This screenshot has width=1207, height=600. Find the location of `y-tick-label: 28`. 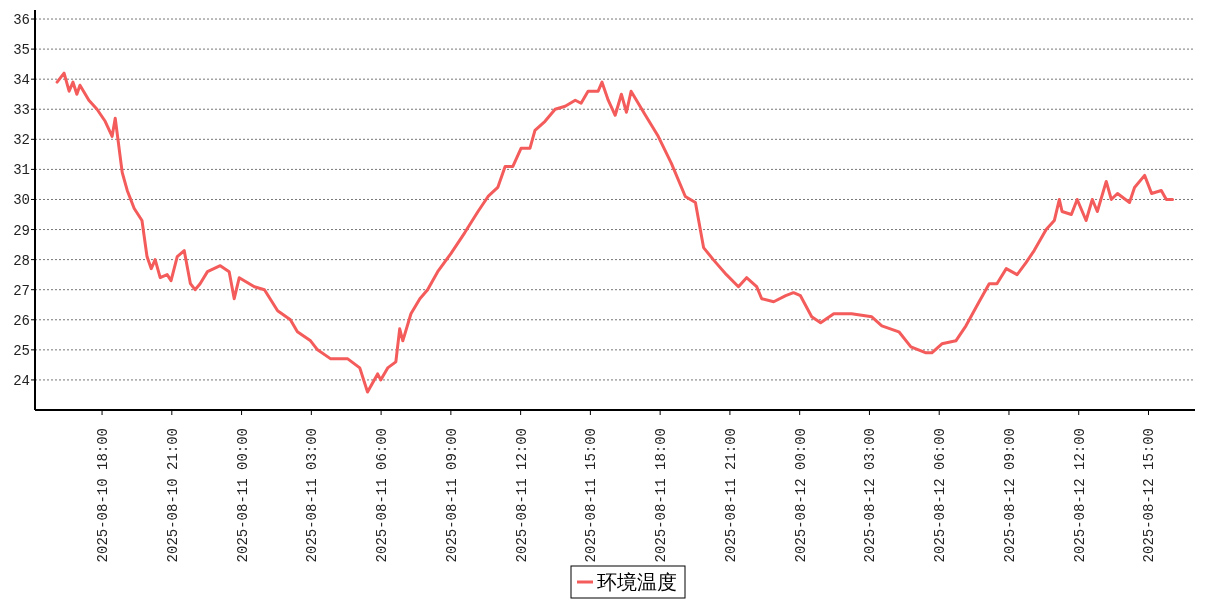

y-tick-label: 28 is located at coordinates (21, 260).